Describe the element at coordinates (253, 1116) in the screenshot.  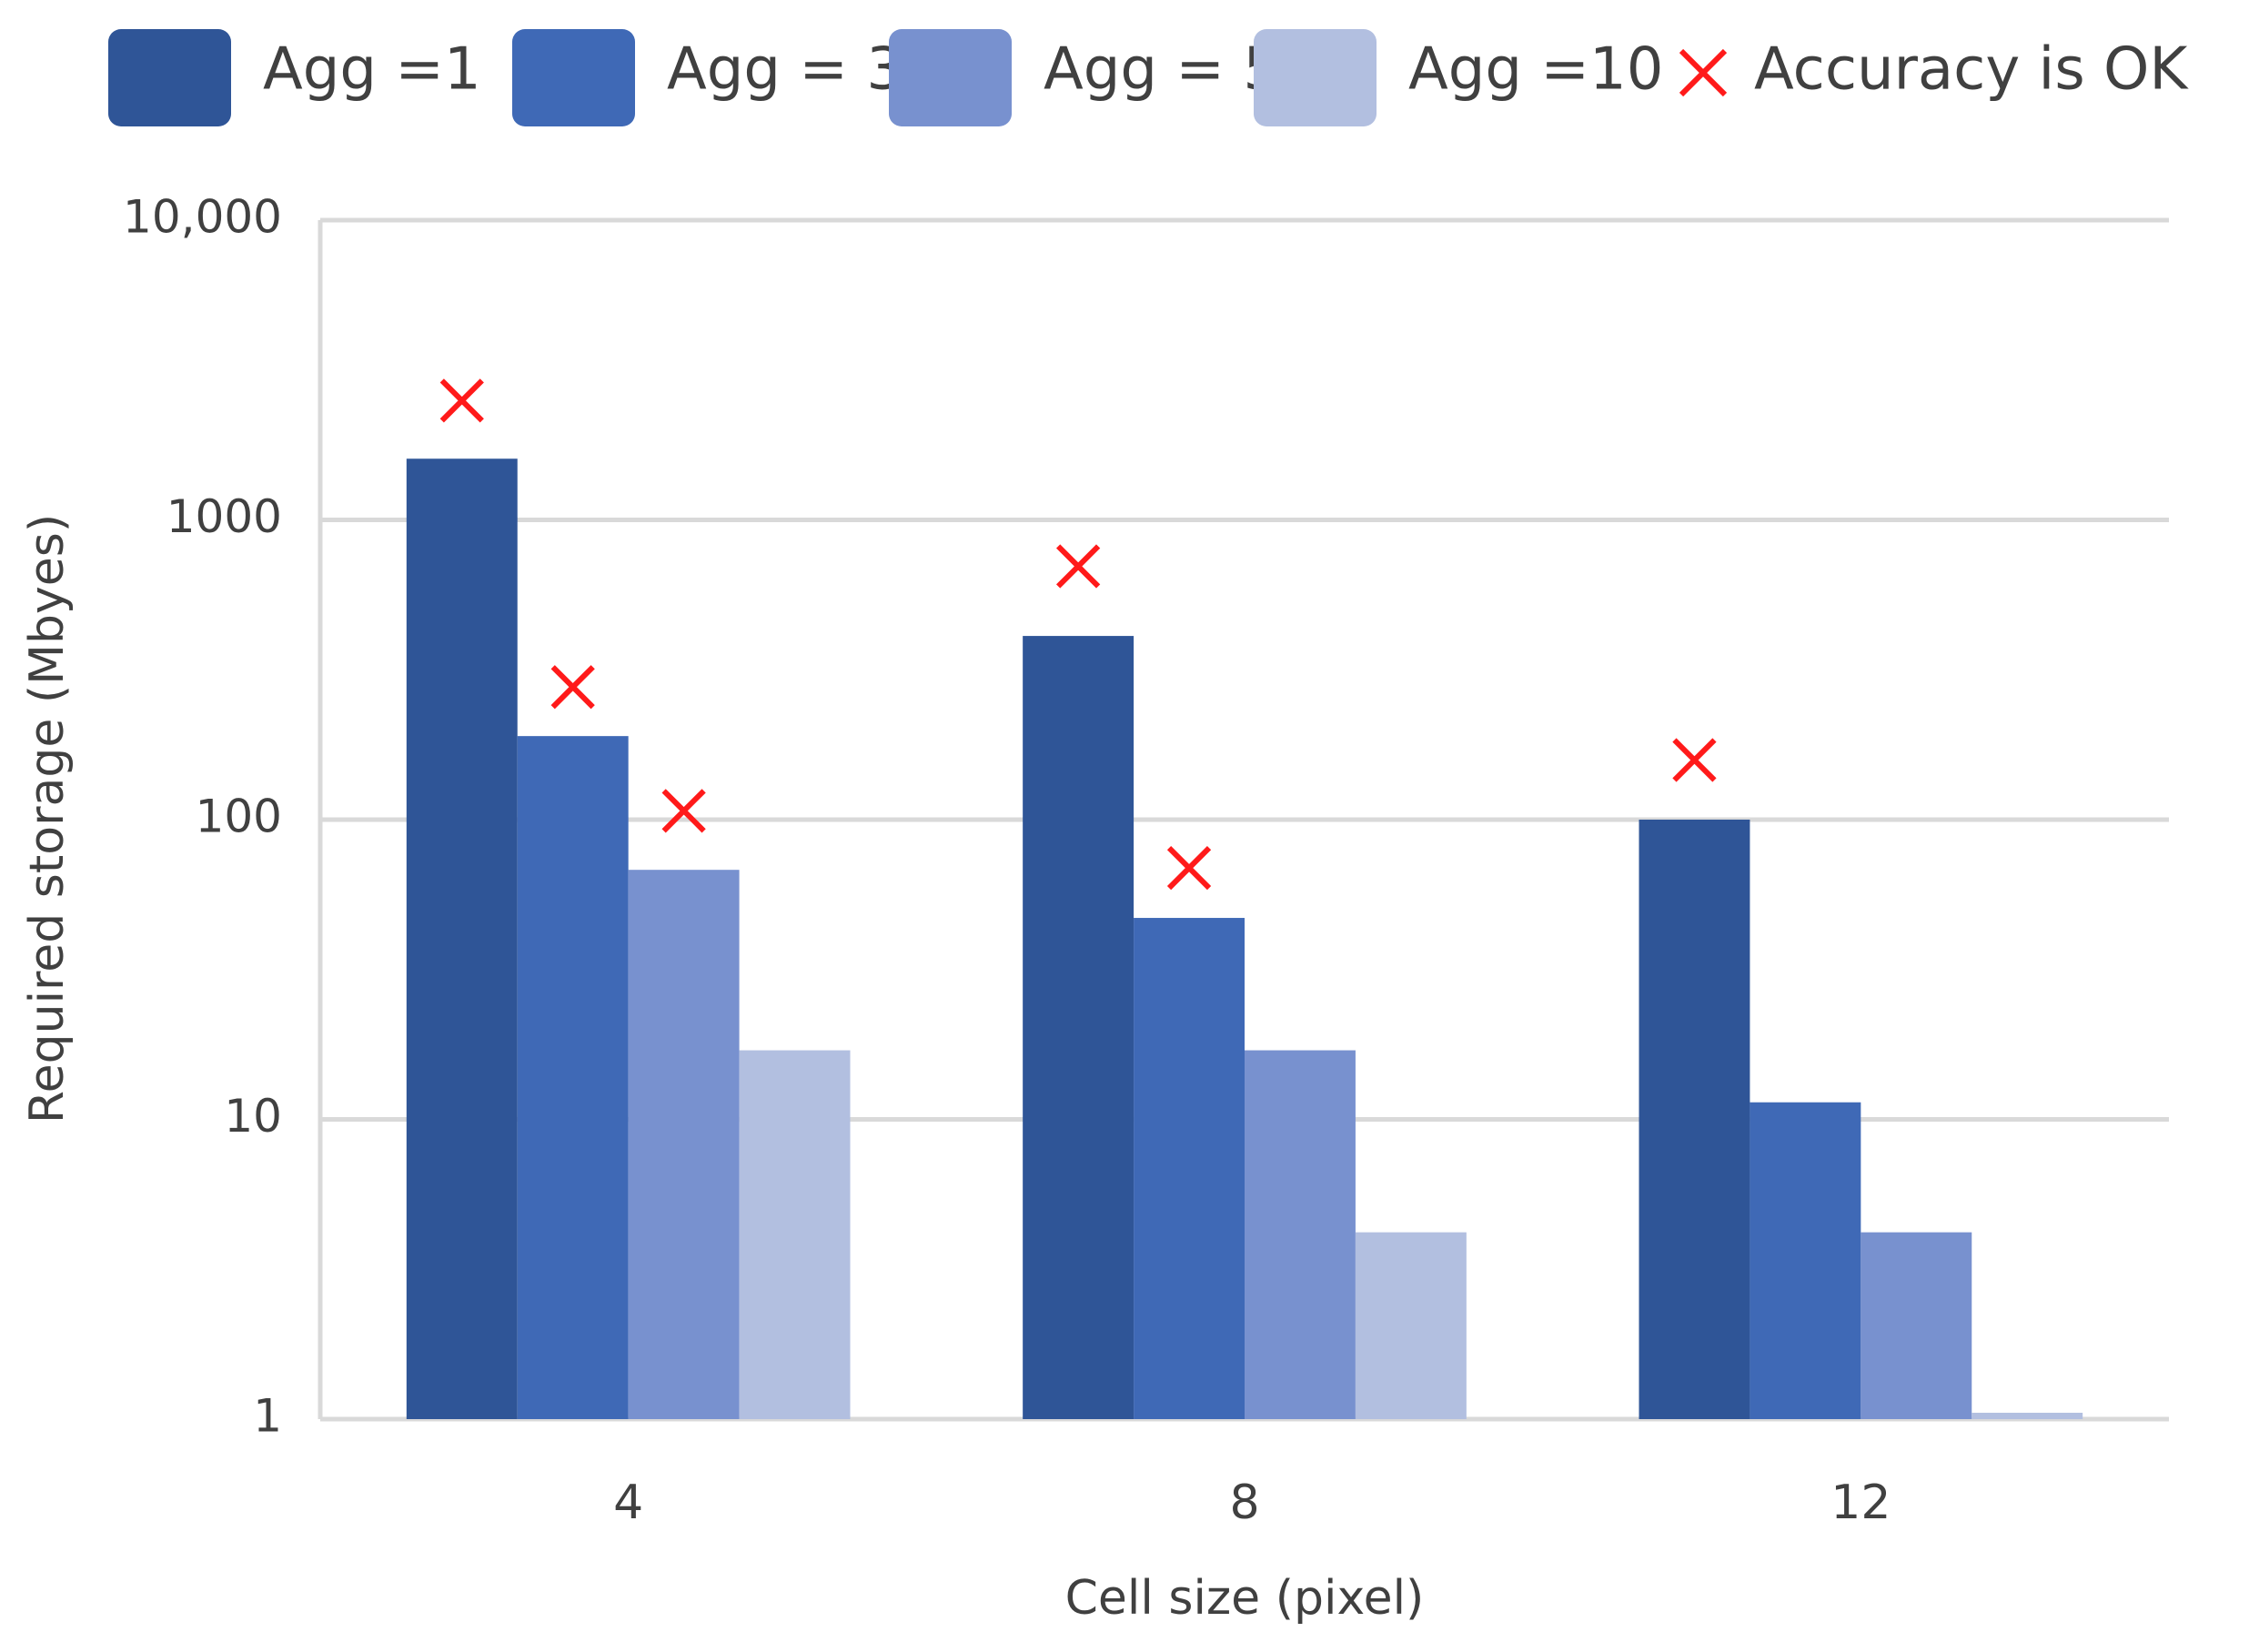
I see `y-tick-label: 10` at that location.